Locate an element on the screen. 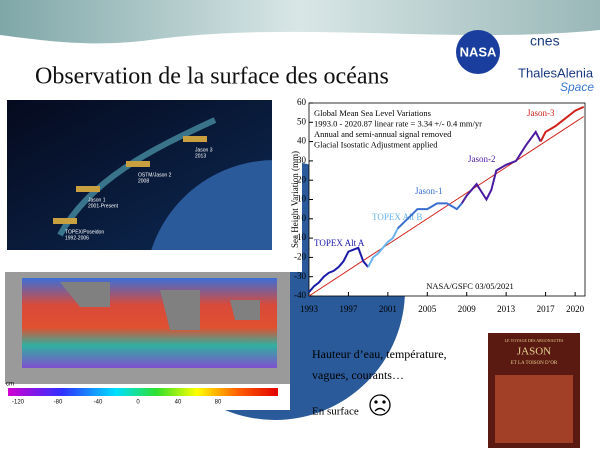  colorbar-tick: -80 is located at coordinates (58, 403).